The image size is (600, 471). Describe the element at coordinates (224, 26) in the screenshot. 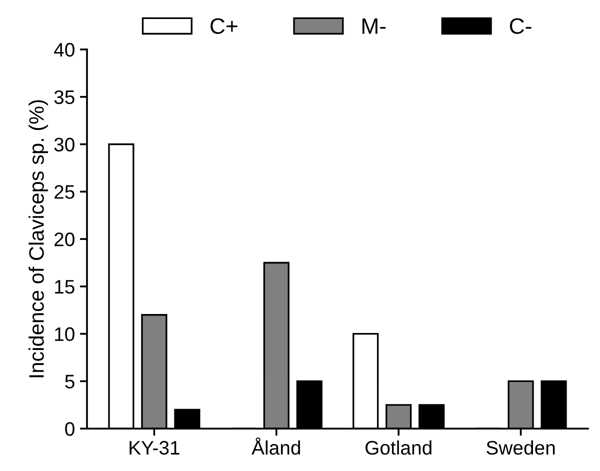

I see `legend-label: C+` at that location.